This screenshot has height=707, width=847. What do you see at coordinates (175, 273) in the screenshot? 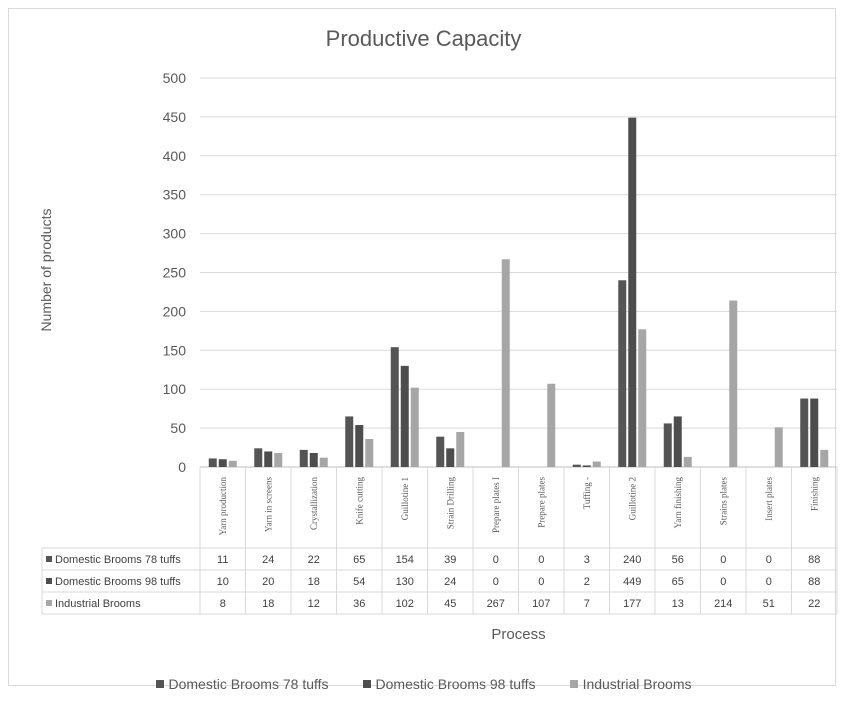
I see `y-tick-label: 250` at bounding box center [175, 273].